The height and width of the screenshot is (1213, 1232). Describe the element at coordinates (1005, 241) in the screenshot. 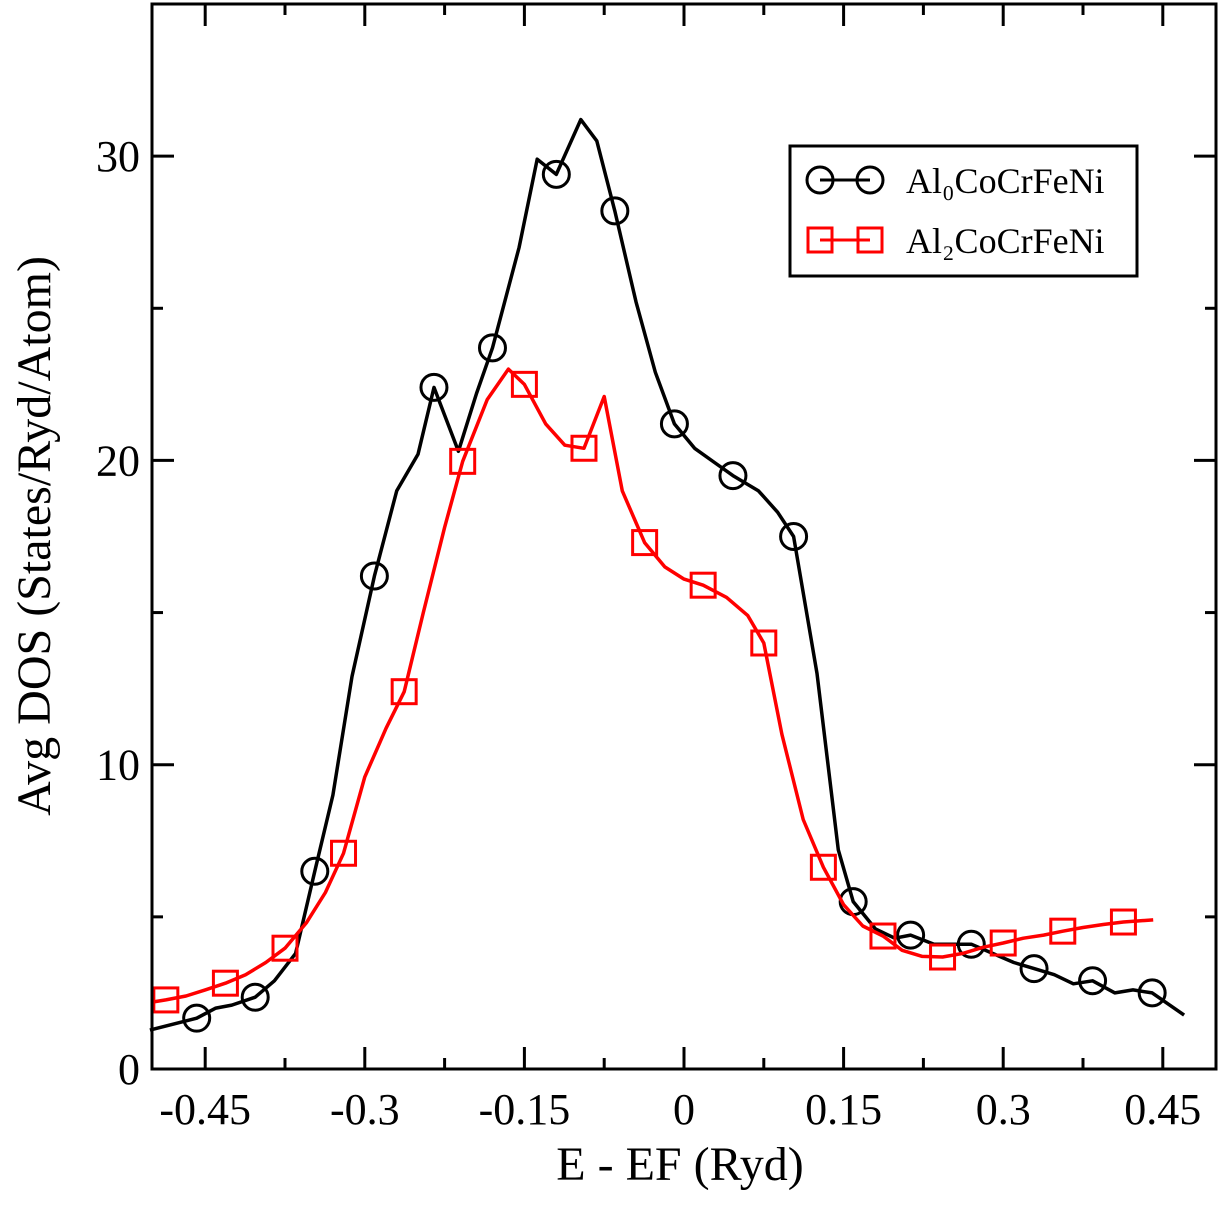

I see `legend-label: Al₂CoCrFeNi` at that location.